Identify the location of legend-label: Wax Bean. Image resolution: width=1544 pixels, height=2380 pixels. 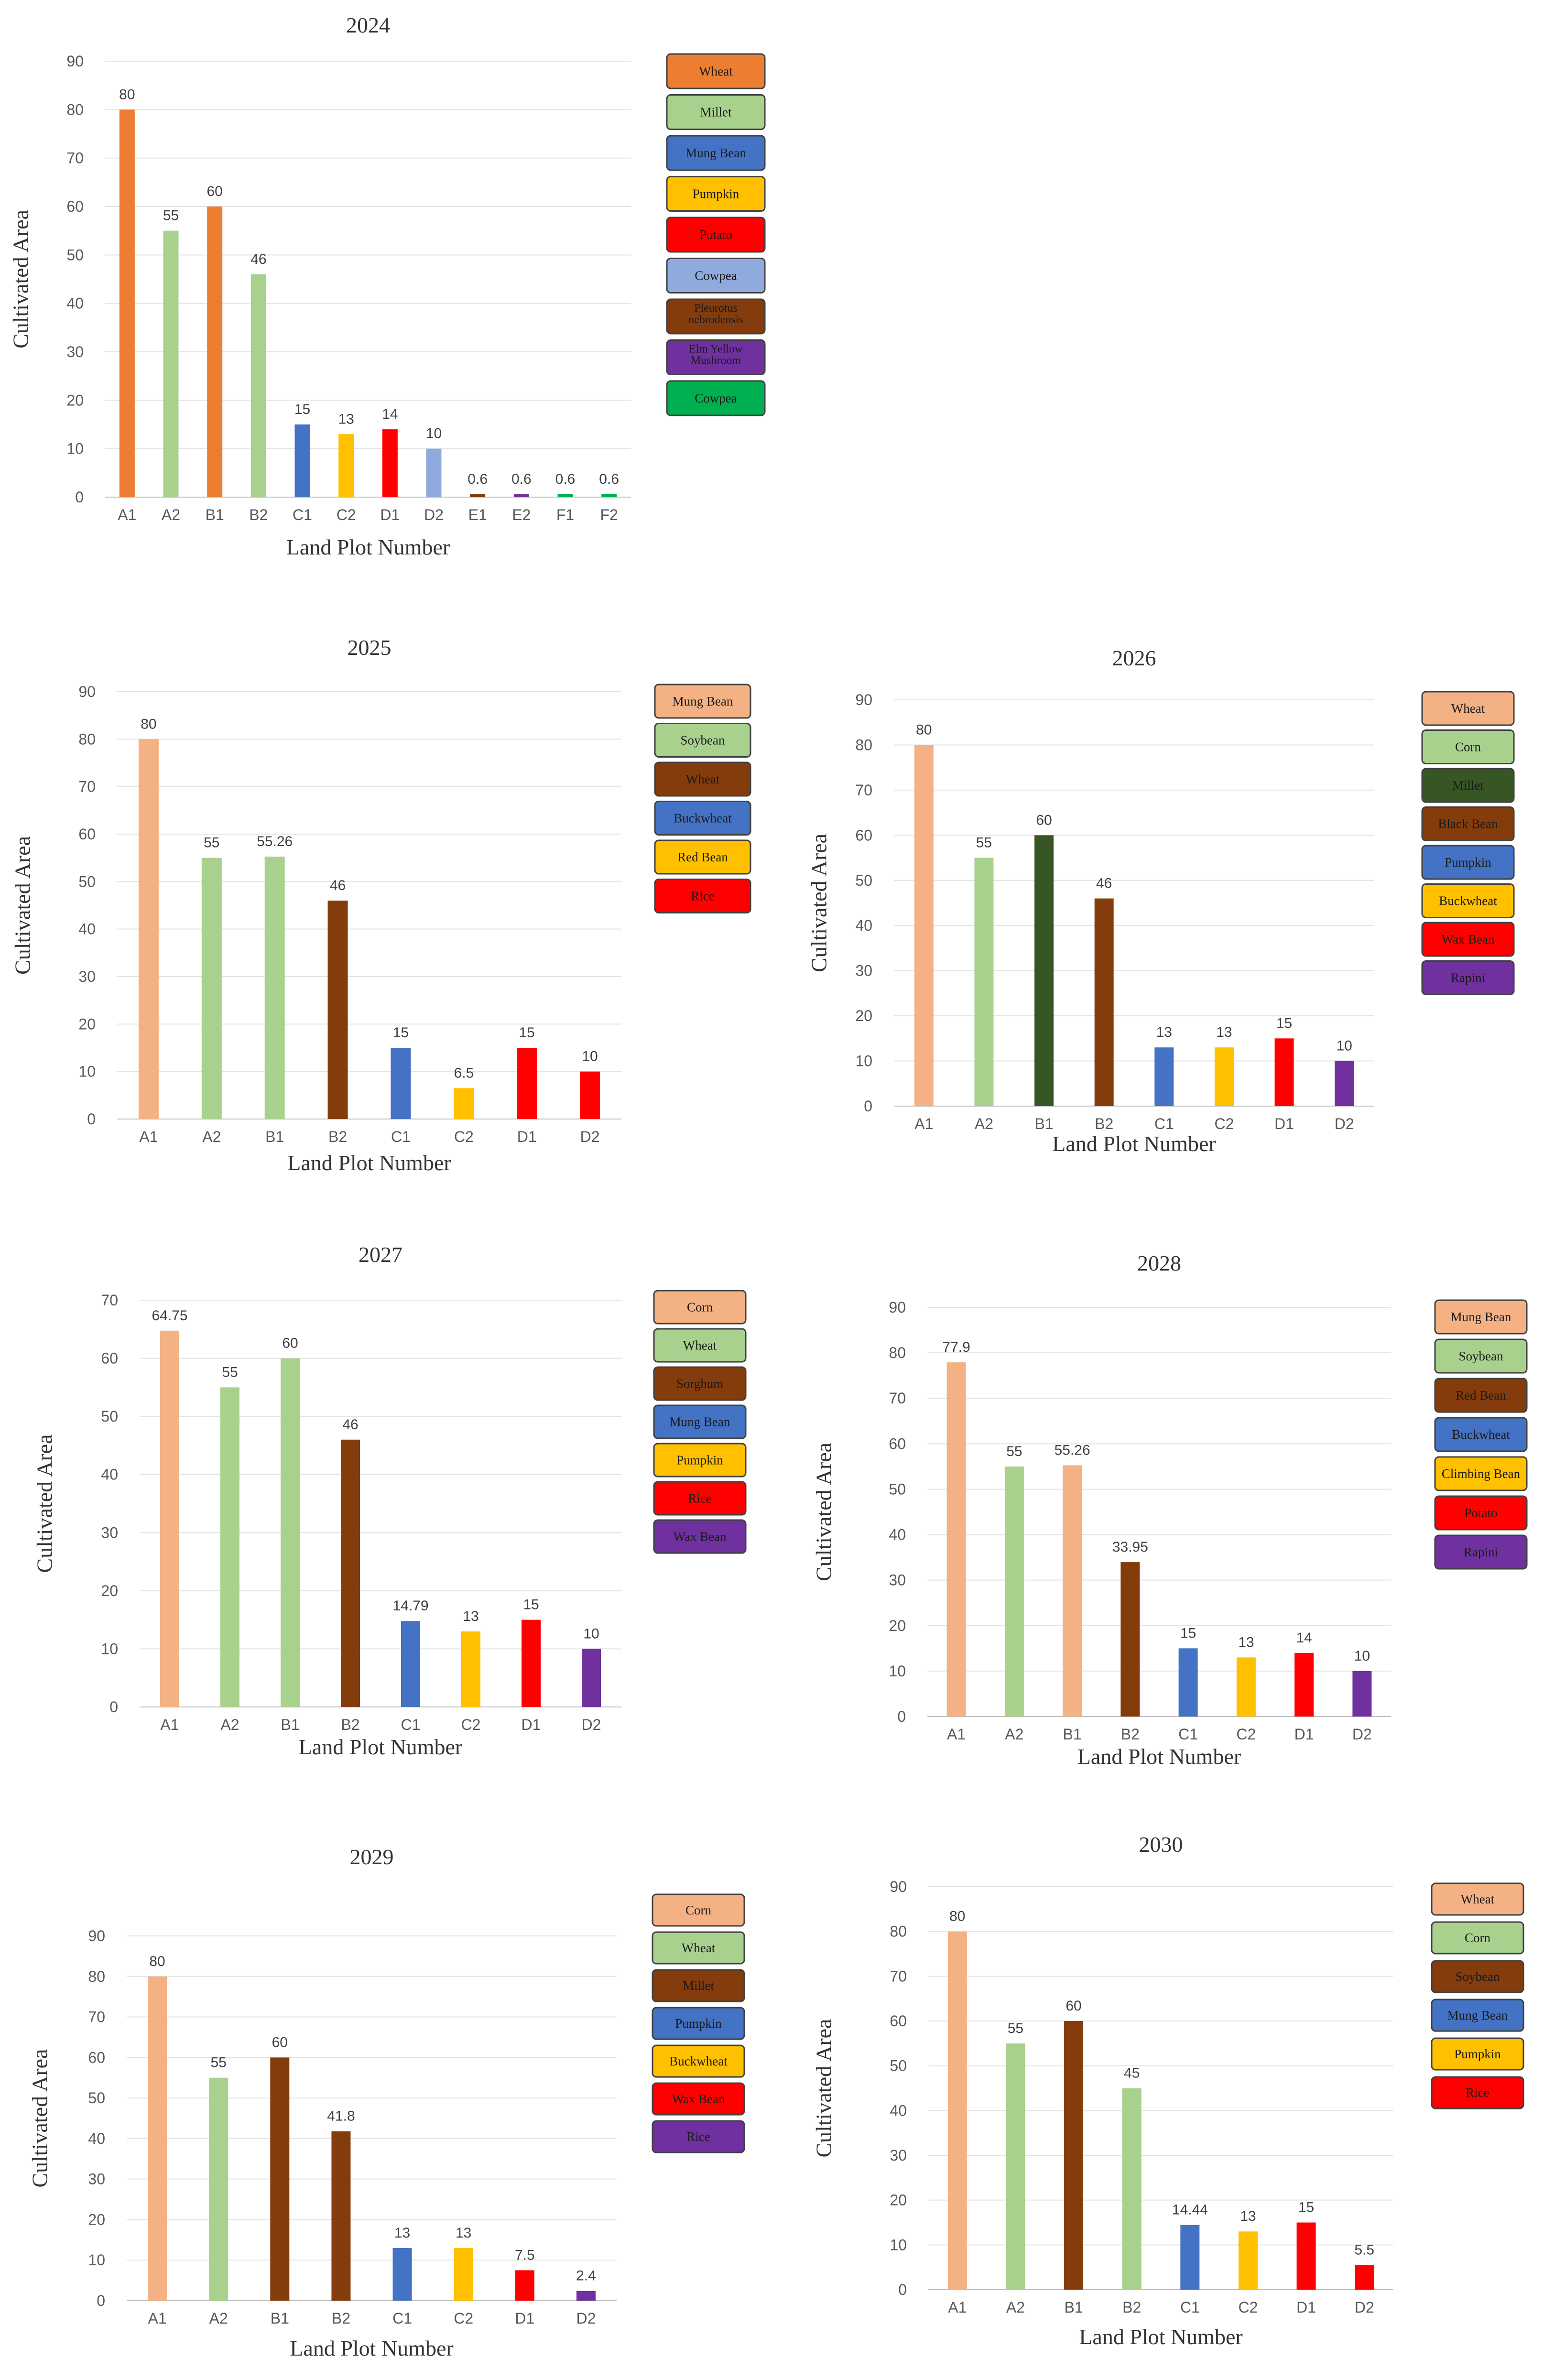
(700, 1537).